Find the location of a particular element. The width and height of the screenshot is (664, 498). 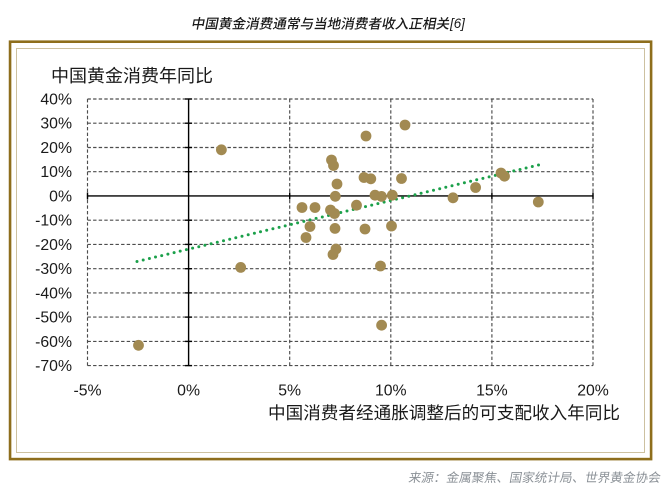

svg-text: 40% is located at coordinates (56, 99).